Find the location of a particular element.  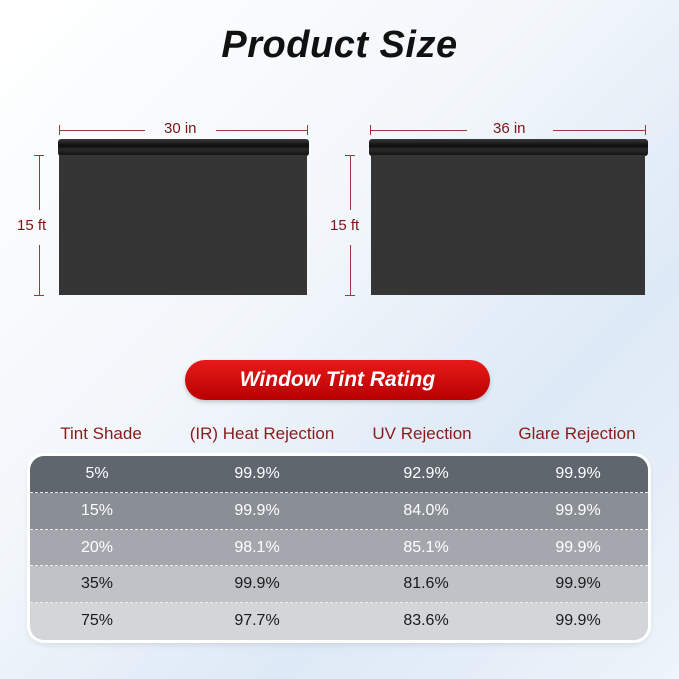

table-cell: 92.9% is located at coordinates (426, 473).